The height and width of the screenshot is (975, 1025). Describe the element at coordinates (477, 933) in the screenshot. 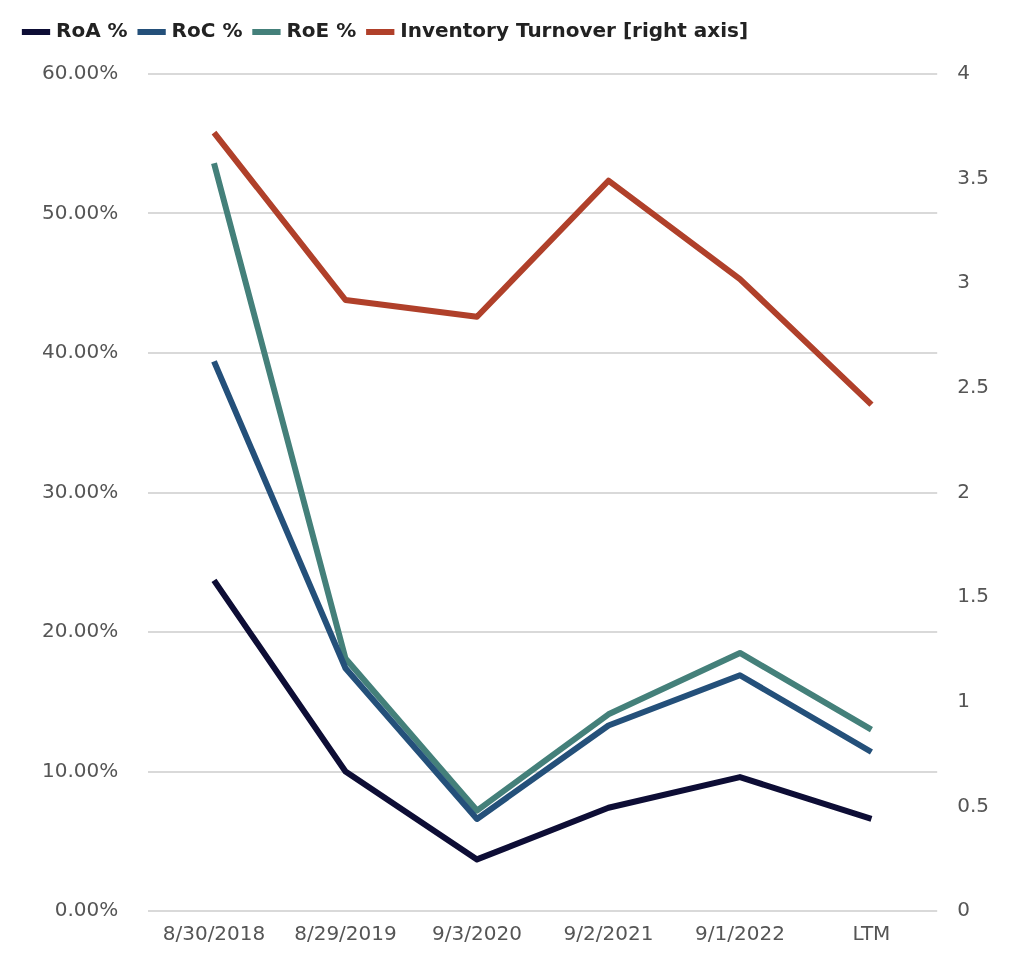

I see `x-tick-label: 9/3/2020` at that location.